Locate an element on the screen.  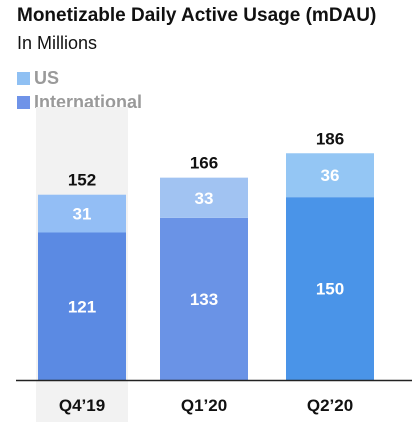
legend-swatch-international is located at coordinates (23, 102).